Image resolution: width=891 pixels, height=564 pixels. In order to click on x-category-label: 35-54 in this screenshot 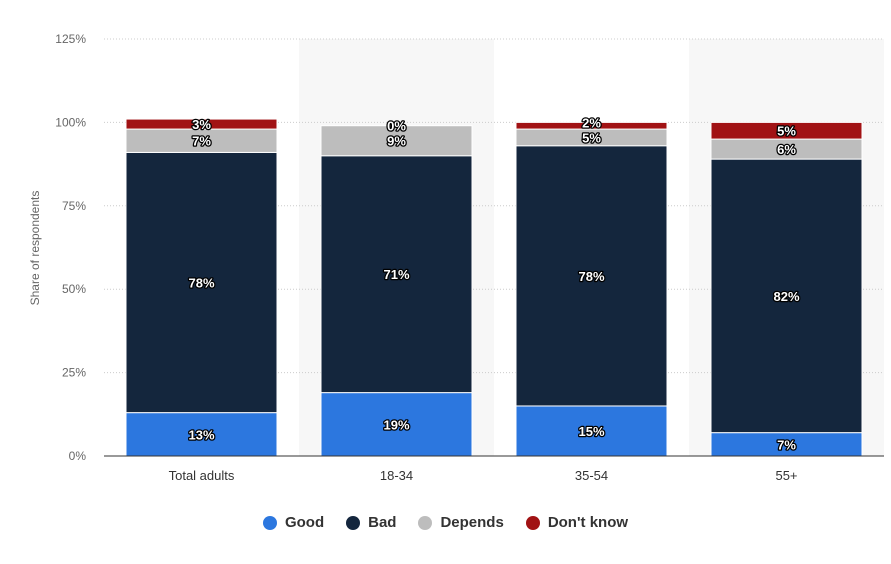, I will do `click(591, 475)`.